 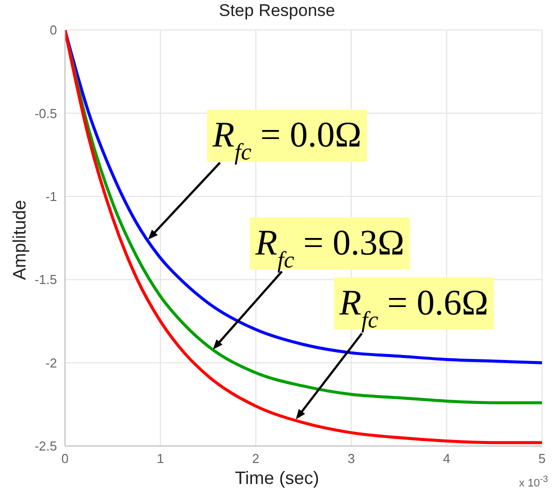 I want to click on y-tick-label: -0.5, so click(x=45, y=113).